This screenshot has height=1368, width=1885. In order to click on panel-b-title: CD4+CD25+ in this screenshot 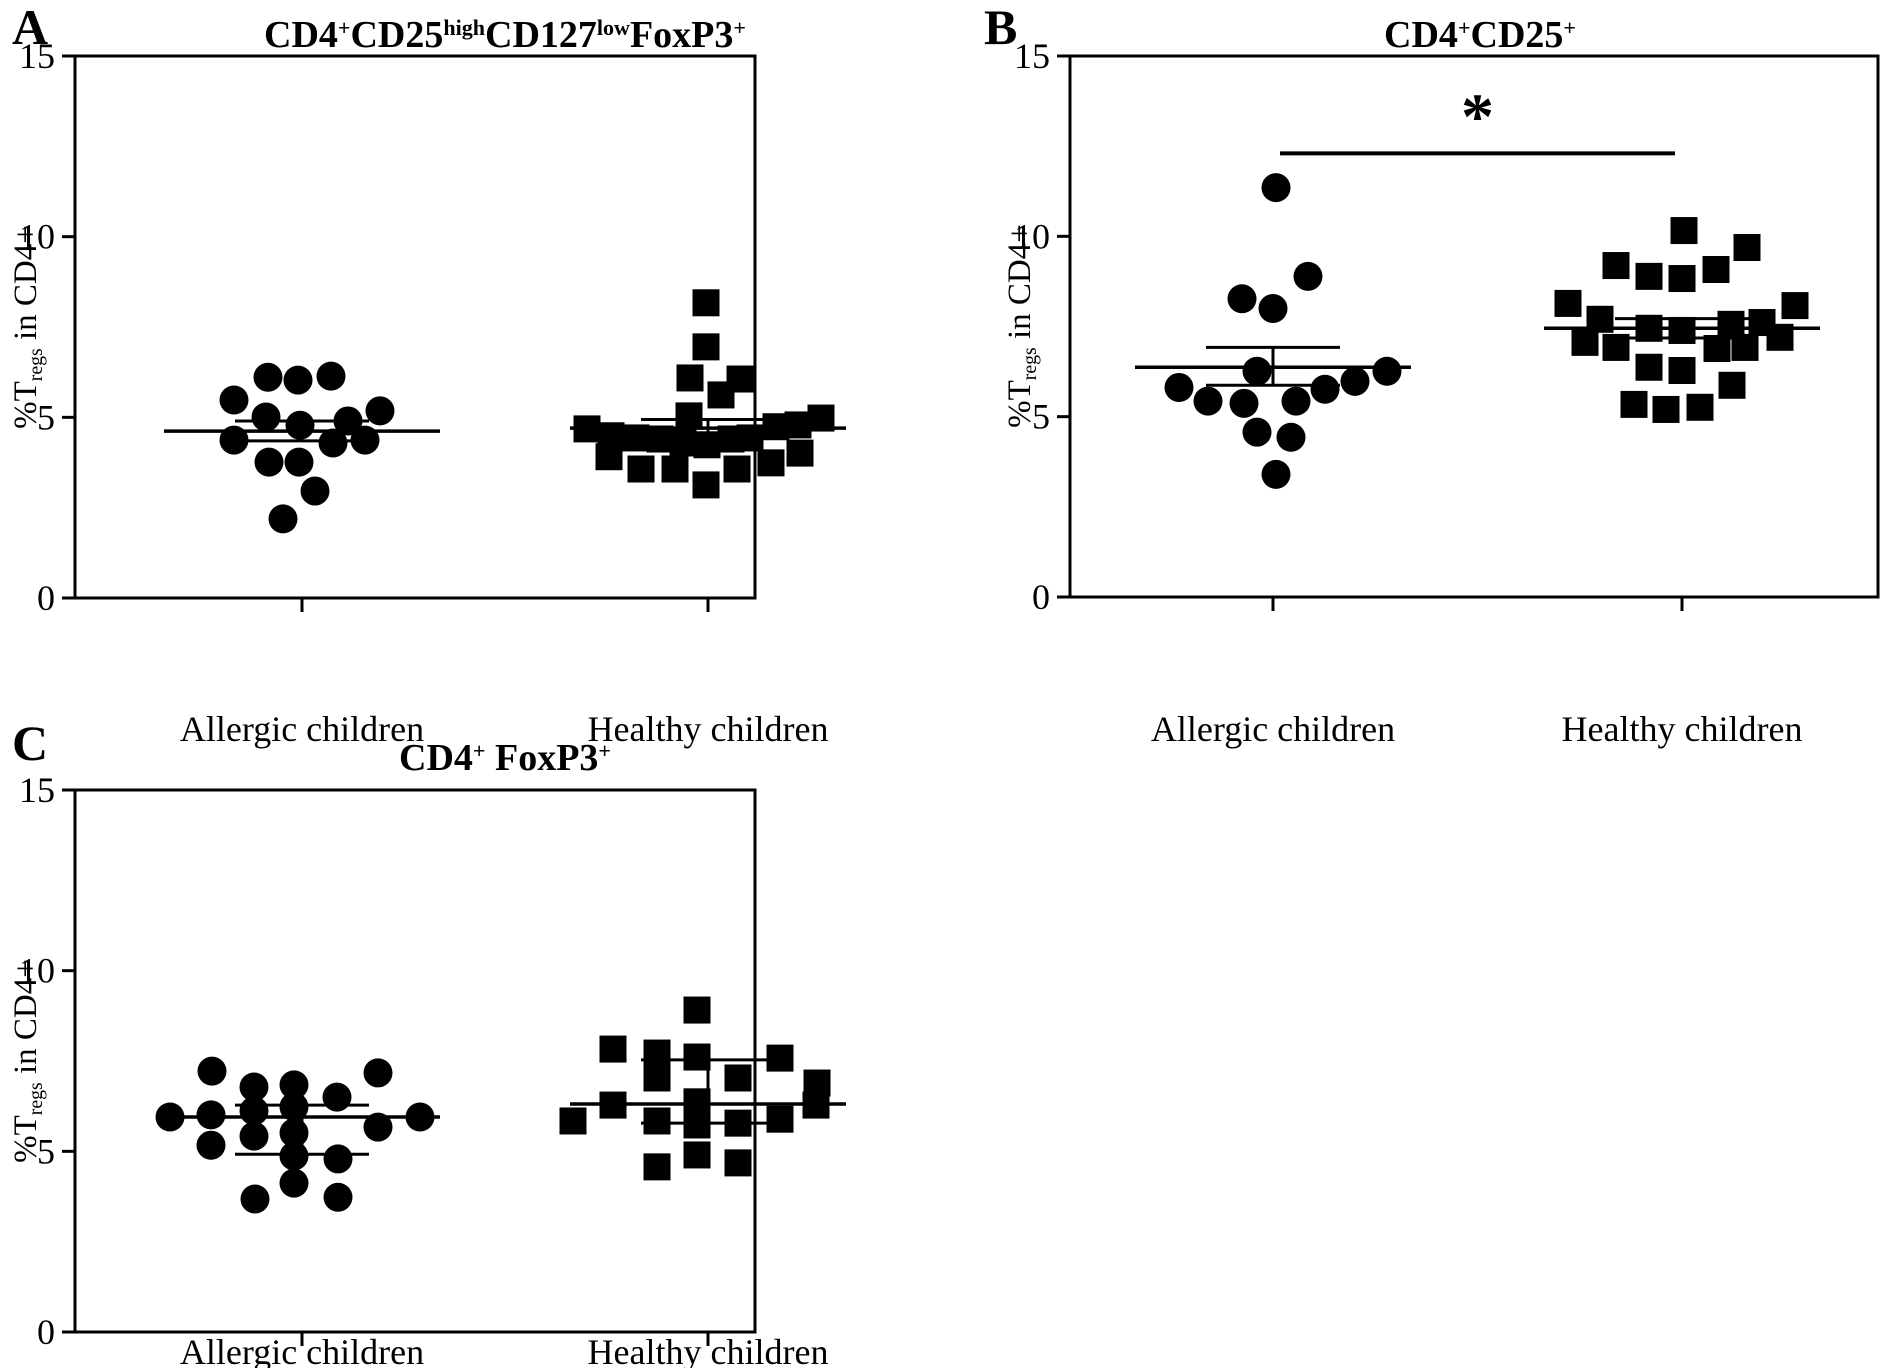, I will do `click(1480, 31)`.